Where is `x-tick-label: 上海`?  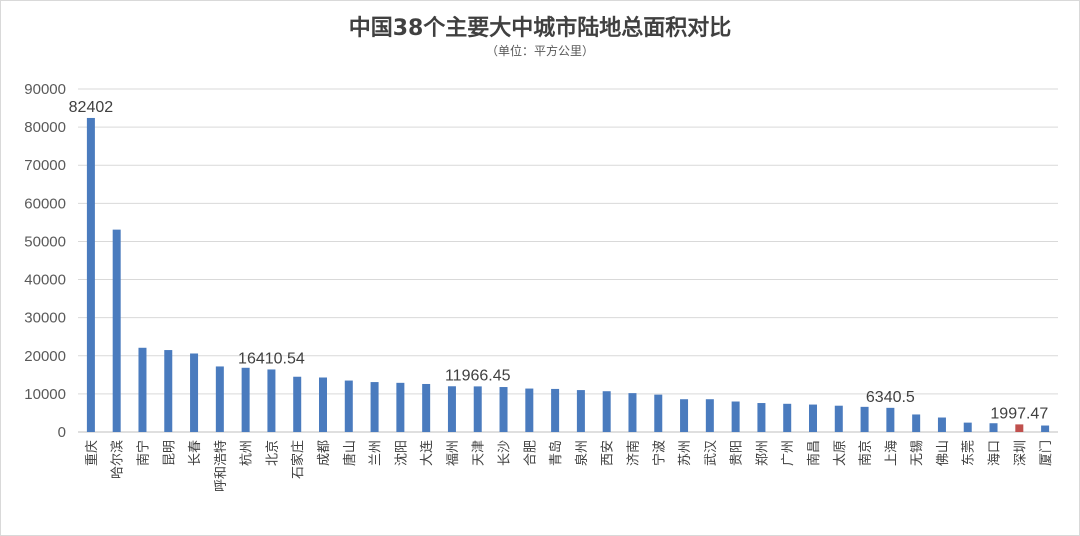 x-tick-label: 上海 is located at coordinates (891, 453).